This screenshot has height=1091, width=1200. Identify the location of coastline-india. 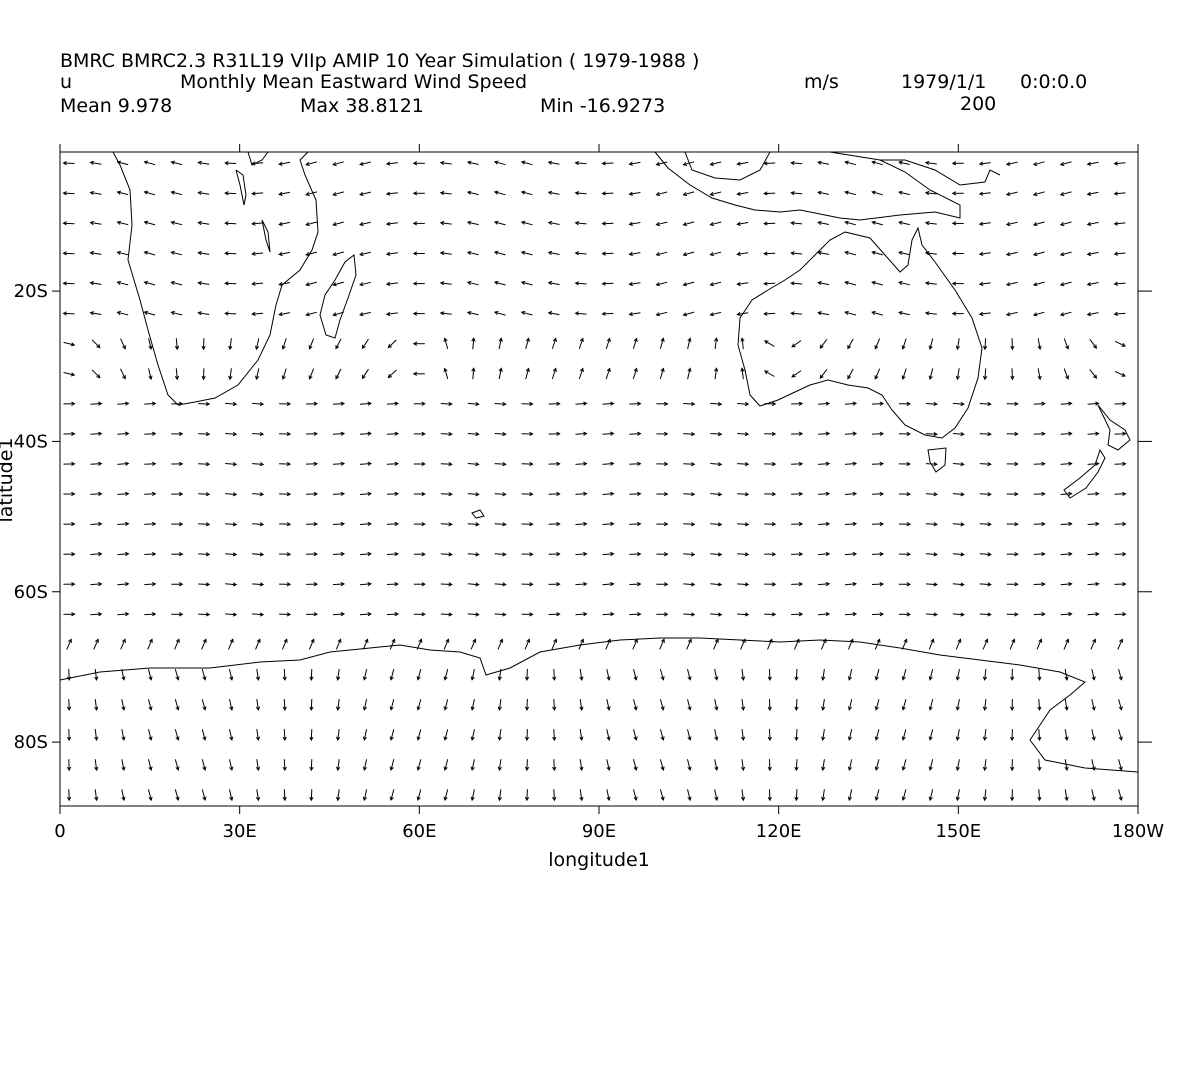
(266, 236).